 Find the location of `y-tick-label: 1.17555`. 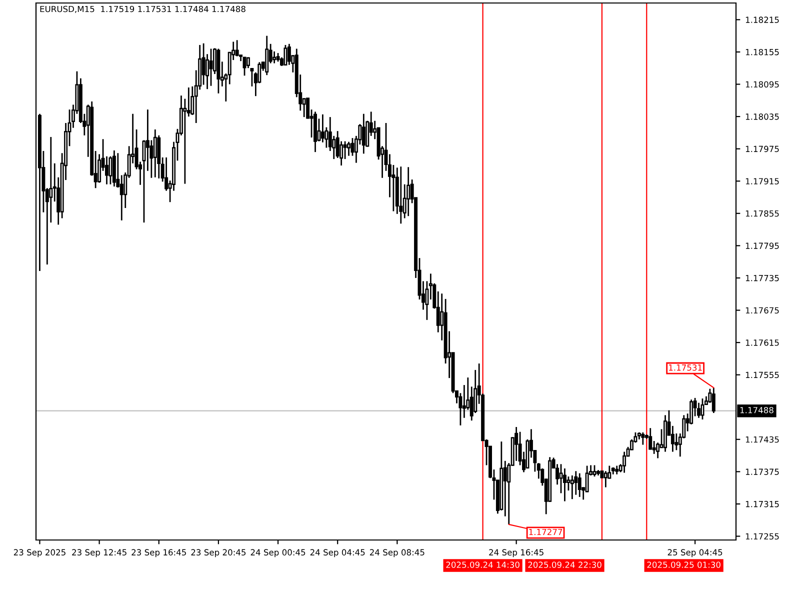

y-tick-label: 1.17555 is located at coordinates (762, 375).